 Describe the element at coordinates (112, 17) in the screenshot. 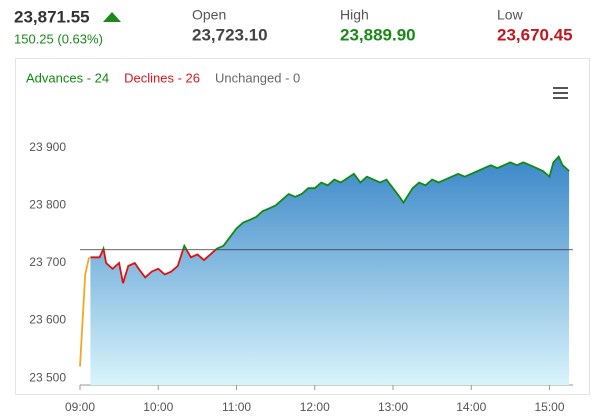

I see `up-arrow` at that location.